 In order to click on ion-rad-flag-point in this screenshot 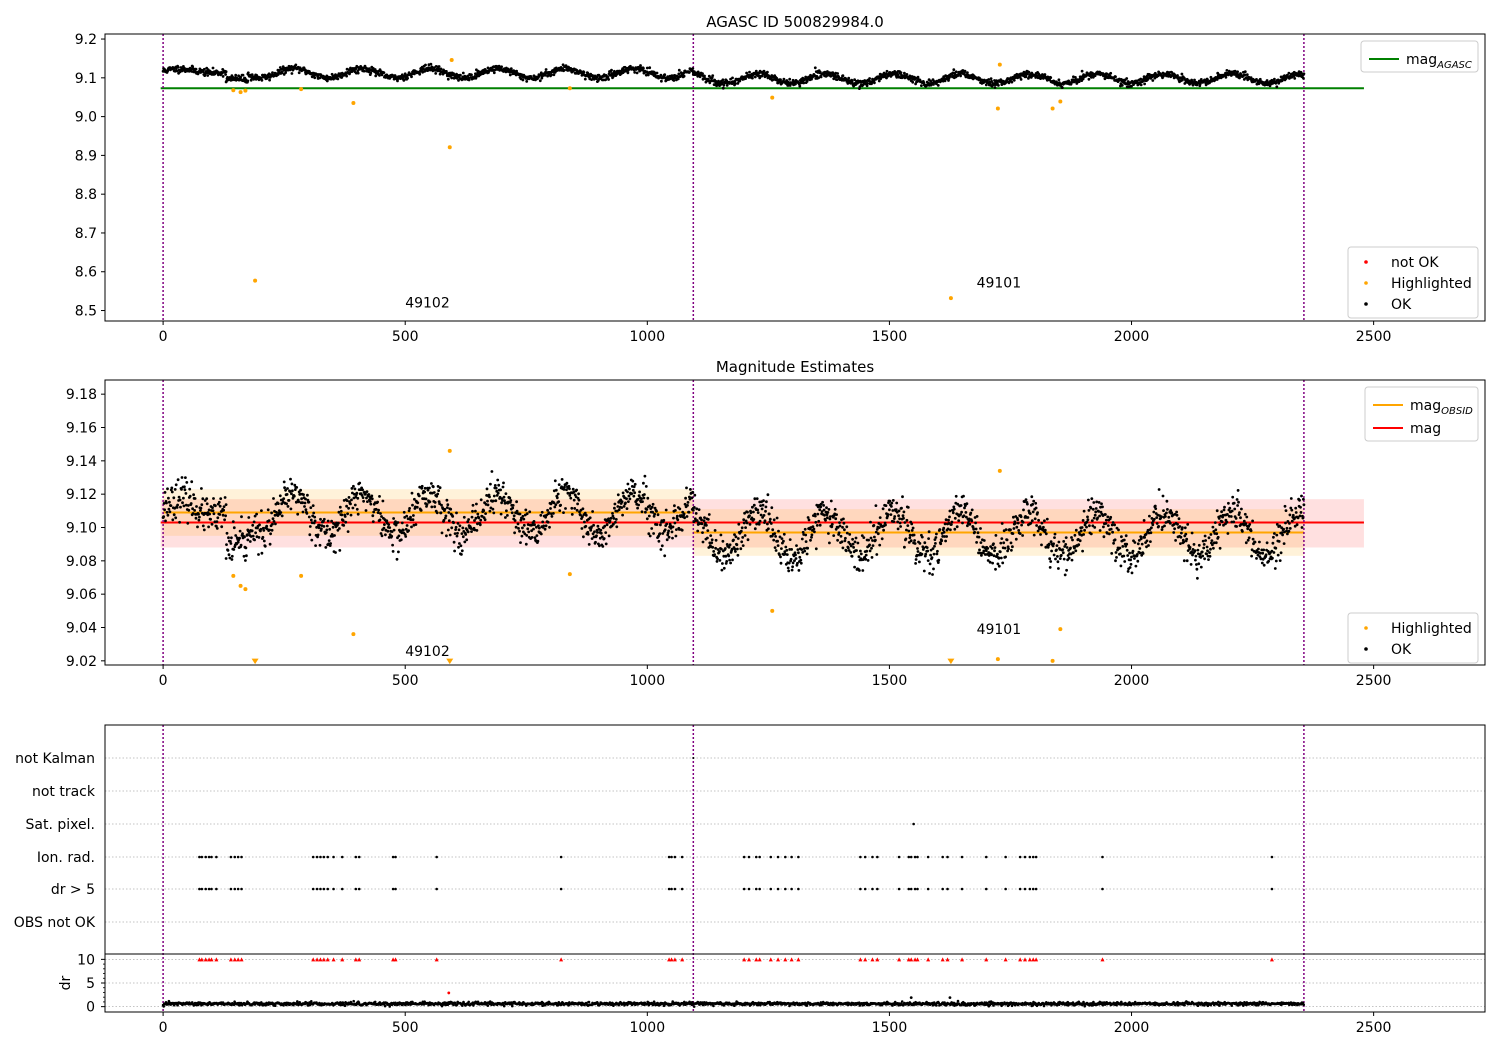, I will do `click(785, 857)`.